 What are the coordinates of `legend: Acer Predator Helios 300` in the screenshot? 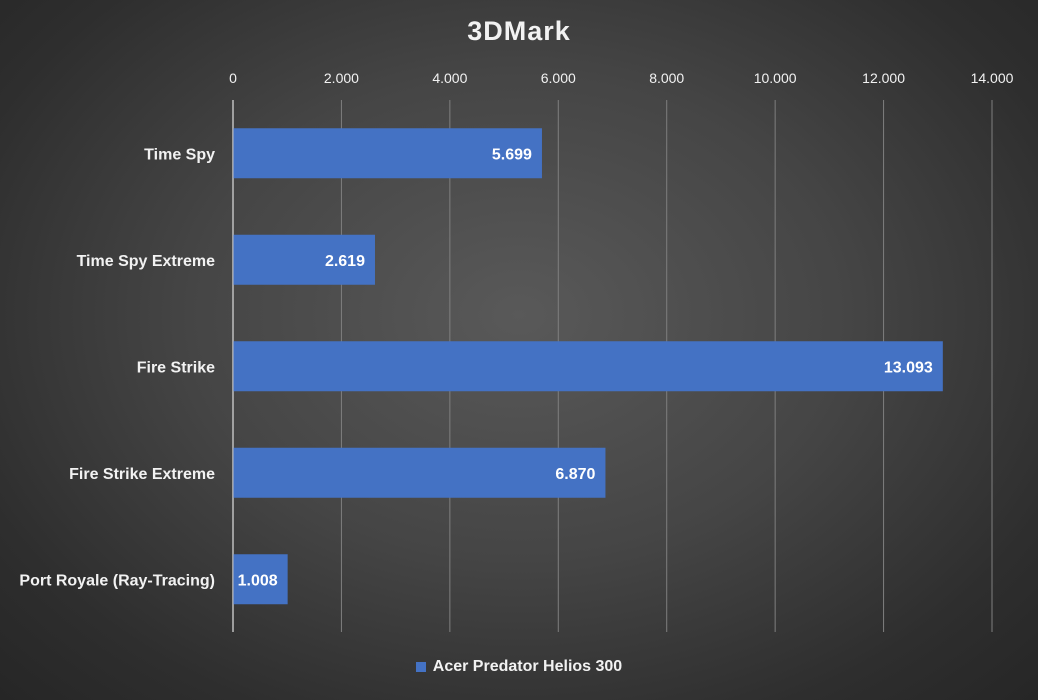 It's located at (519, 667).